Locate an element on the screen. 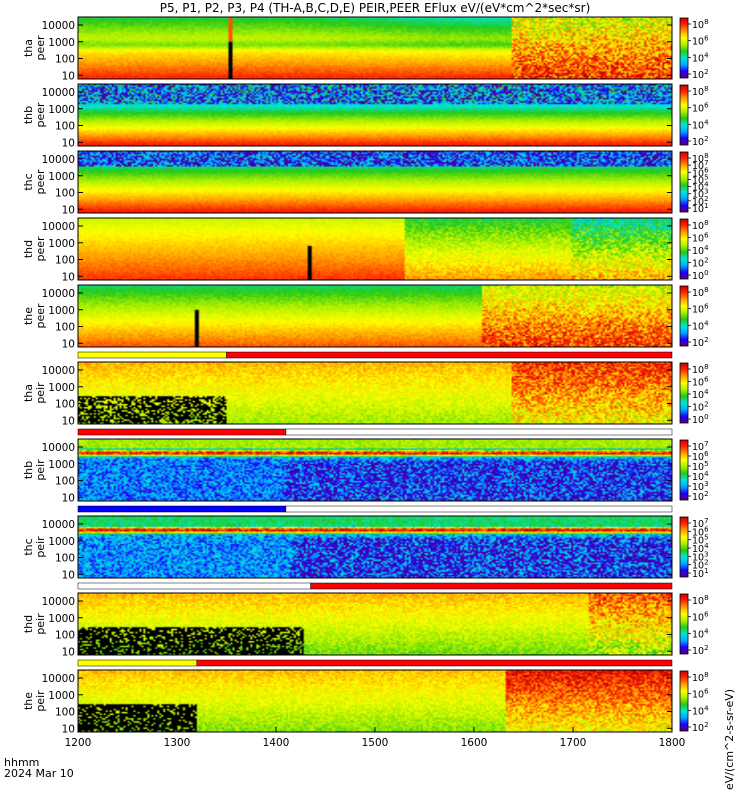 The height and width of the screenshot is (800, 750). time-axis: 1200 1300 1400 1500 1600 1700 1800 is located at coordinates (375, 738).